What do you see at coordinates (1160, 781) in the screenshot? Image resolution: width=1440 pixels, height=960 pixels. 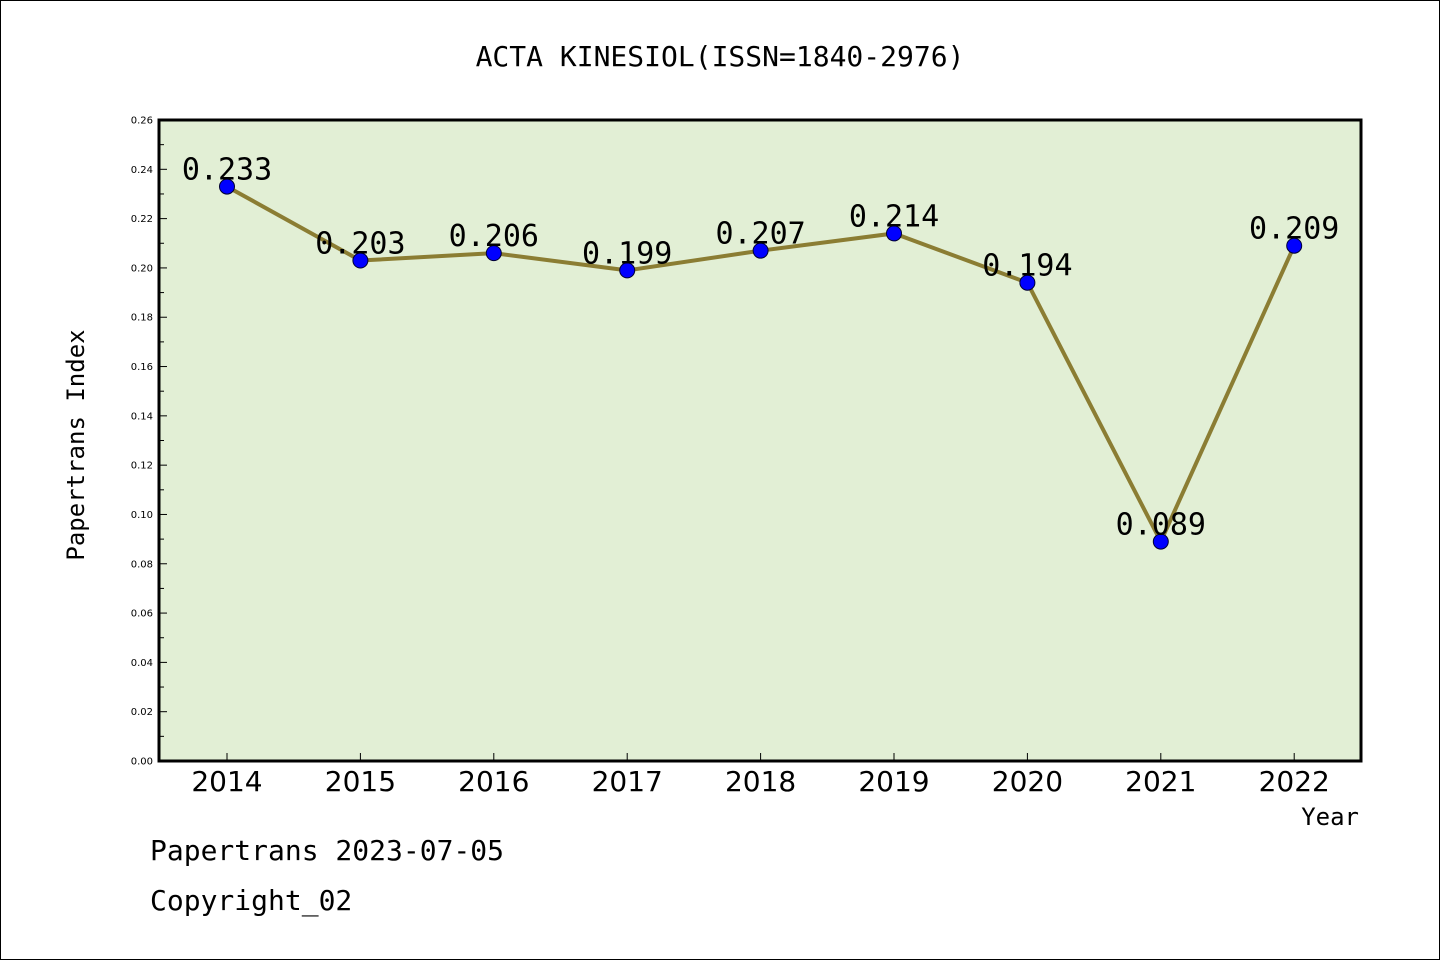 I see `x-tick-label: 2021` at bounding box center [1160, 781].